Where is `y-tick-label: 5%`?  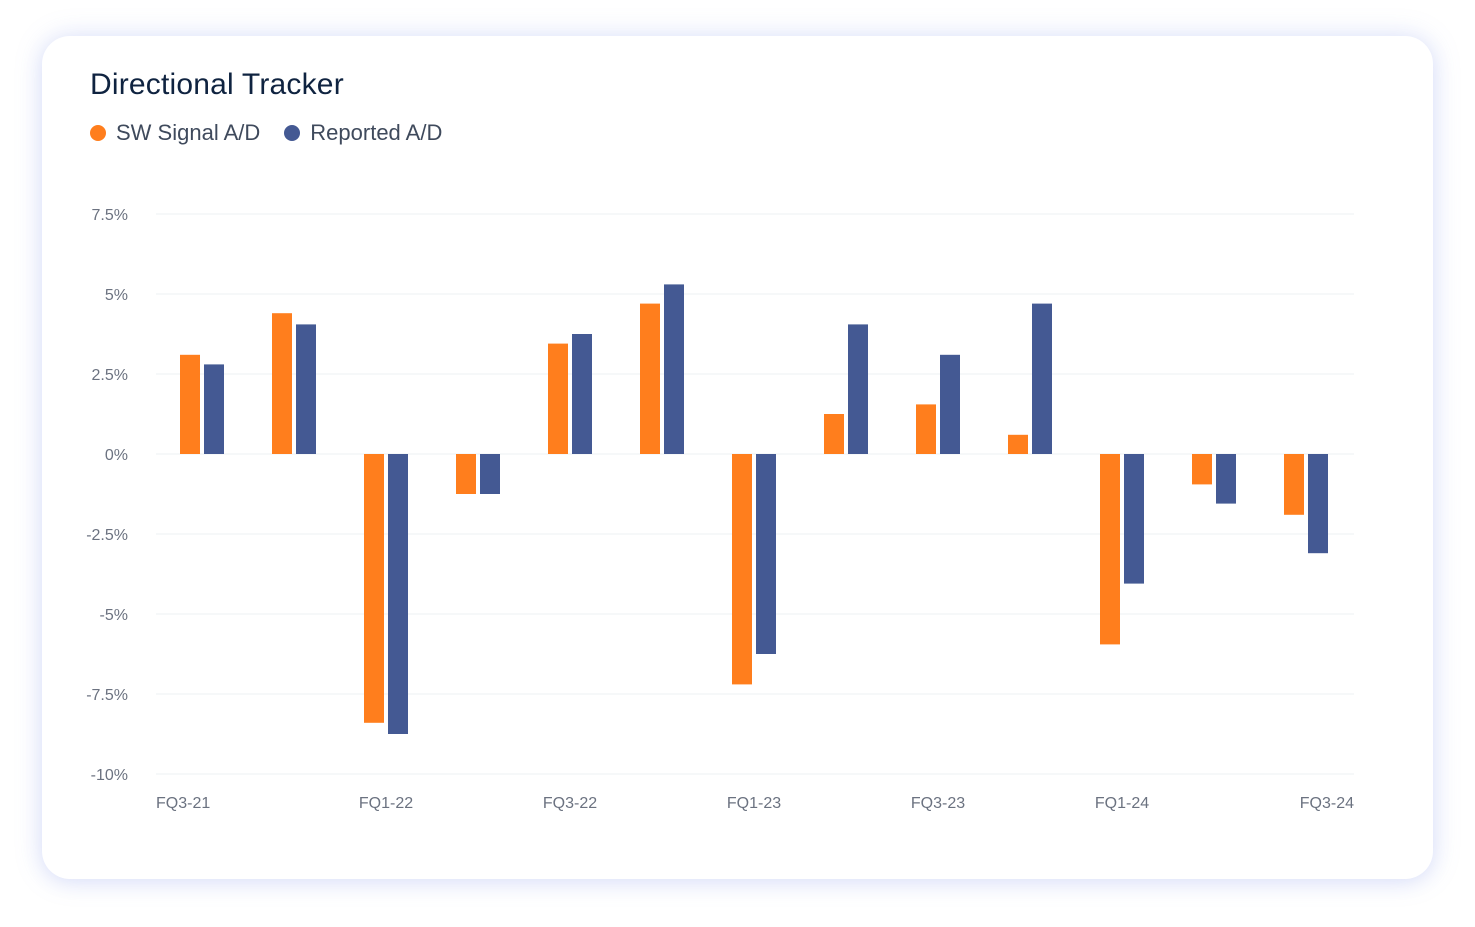 y-tick-label: 5% is located at coordinates (116, 295).